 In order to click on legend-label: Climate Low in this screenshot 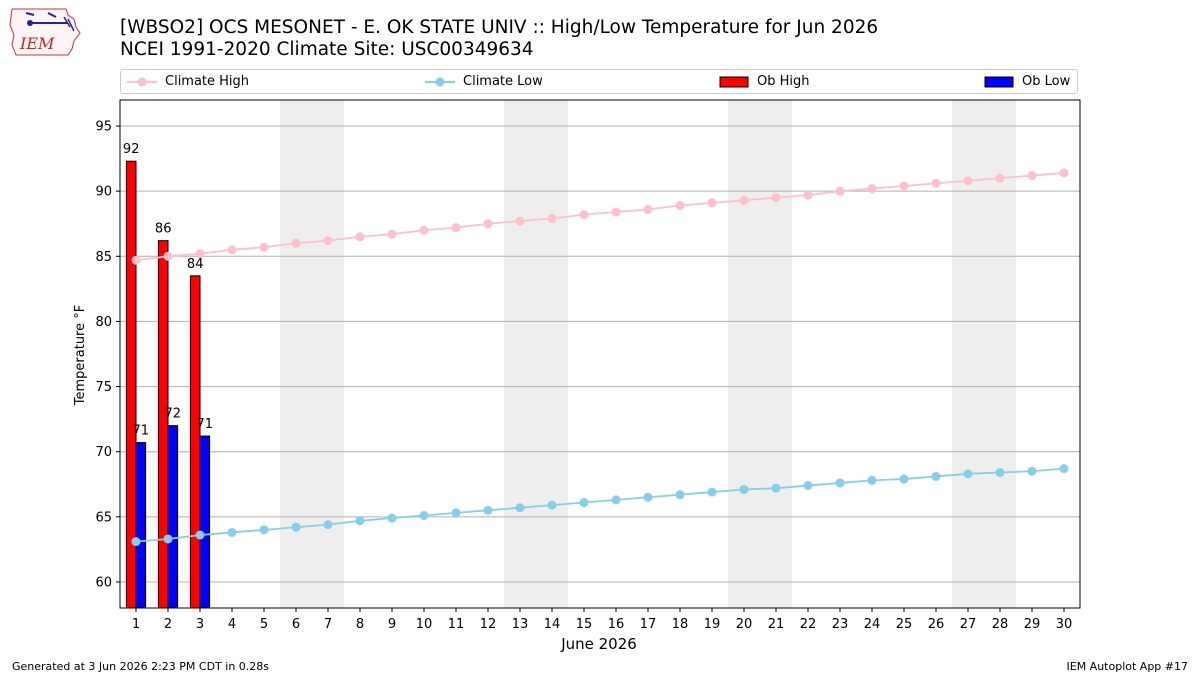, I will do `click(503, 81)`.